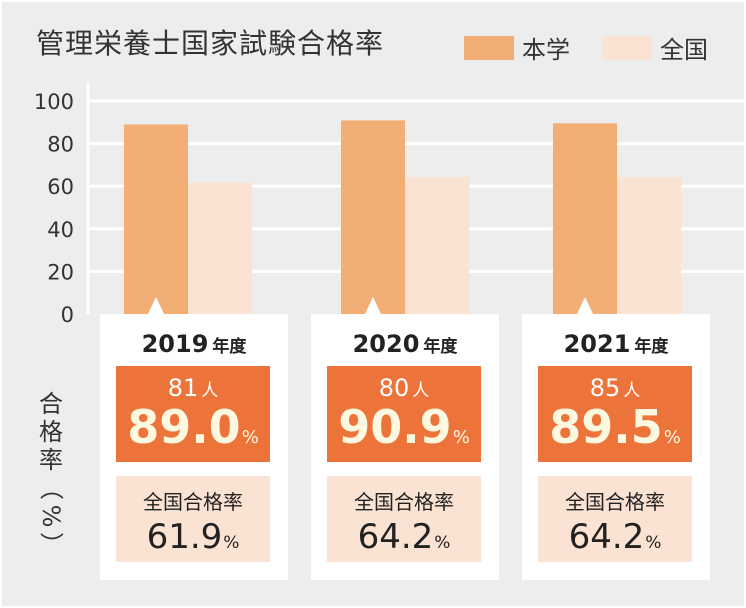  What do you see at coordinates (585, 306) in the screenshot?
I see `bar-pointer-2021` at bounding box center [585, 306].